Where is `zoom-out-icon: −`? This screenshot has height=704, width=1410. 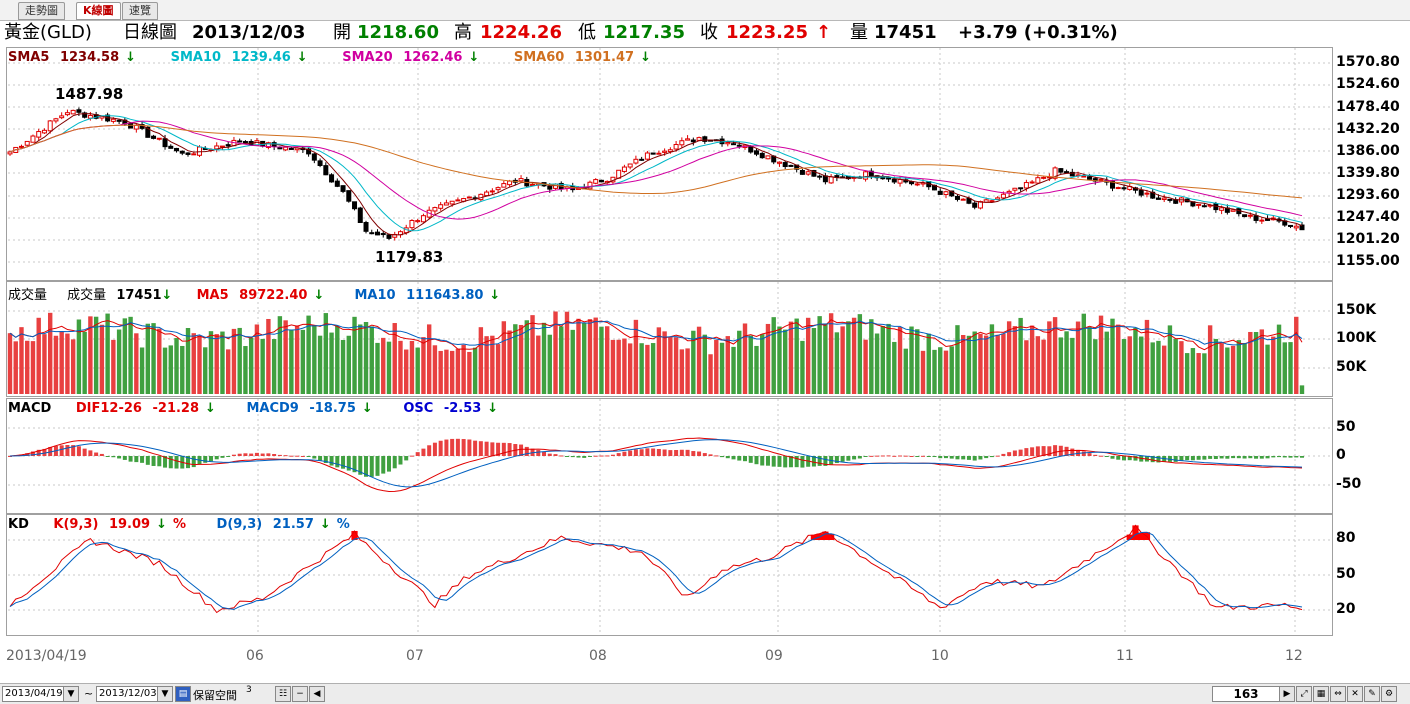
zoom-out-icon: − is located at coordinates (300, 694).